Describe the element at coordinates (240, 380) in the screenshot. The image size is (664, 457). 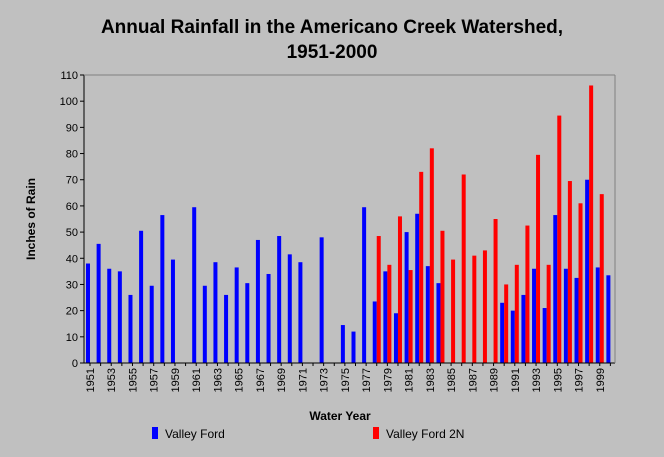
I see `x-tick-label-1965: 1965` at that location.